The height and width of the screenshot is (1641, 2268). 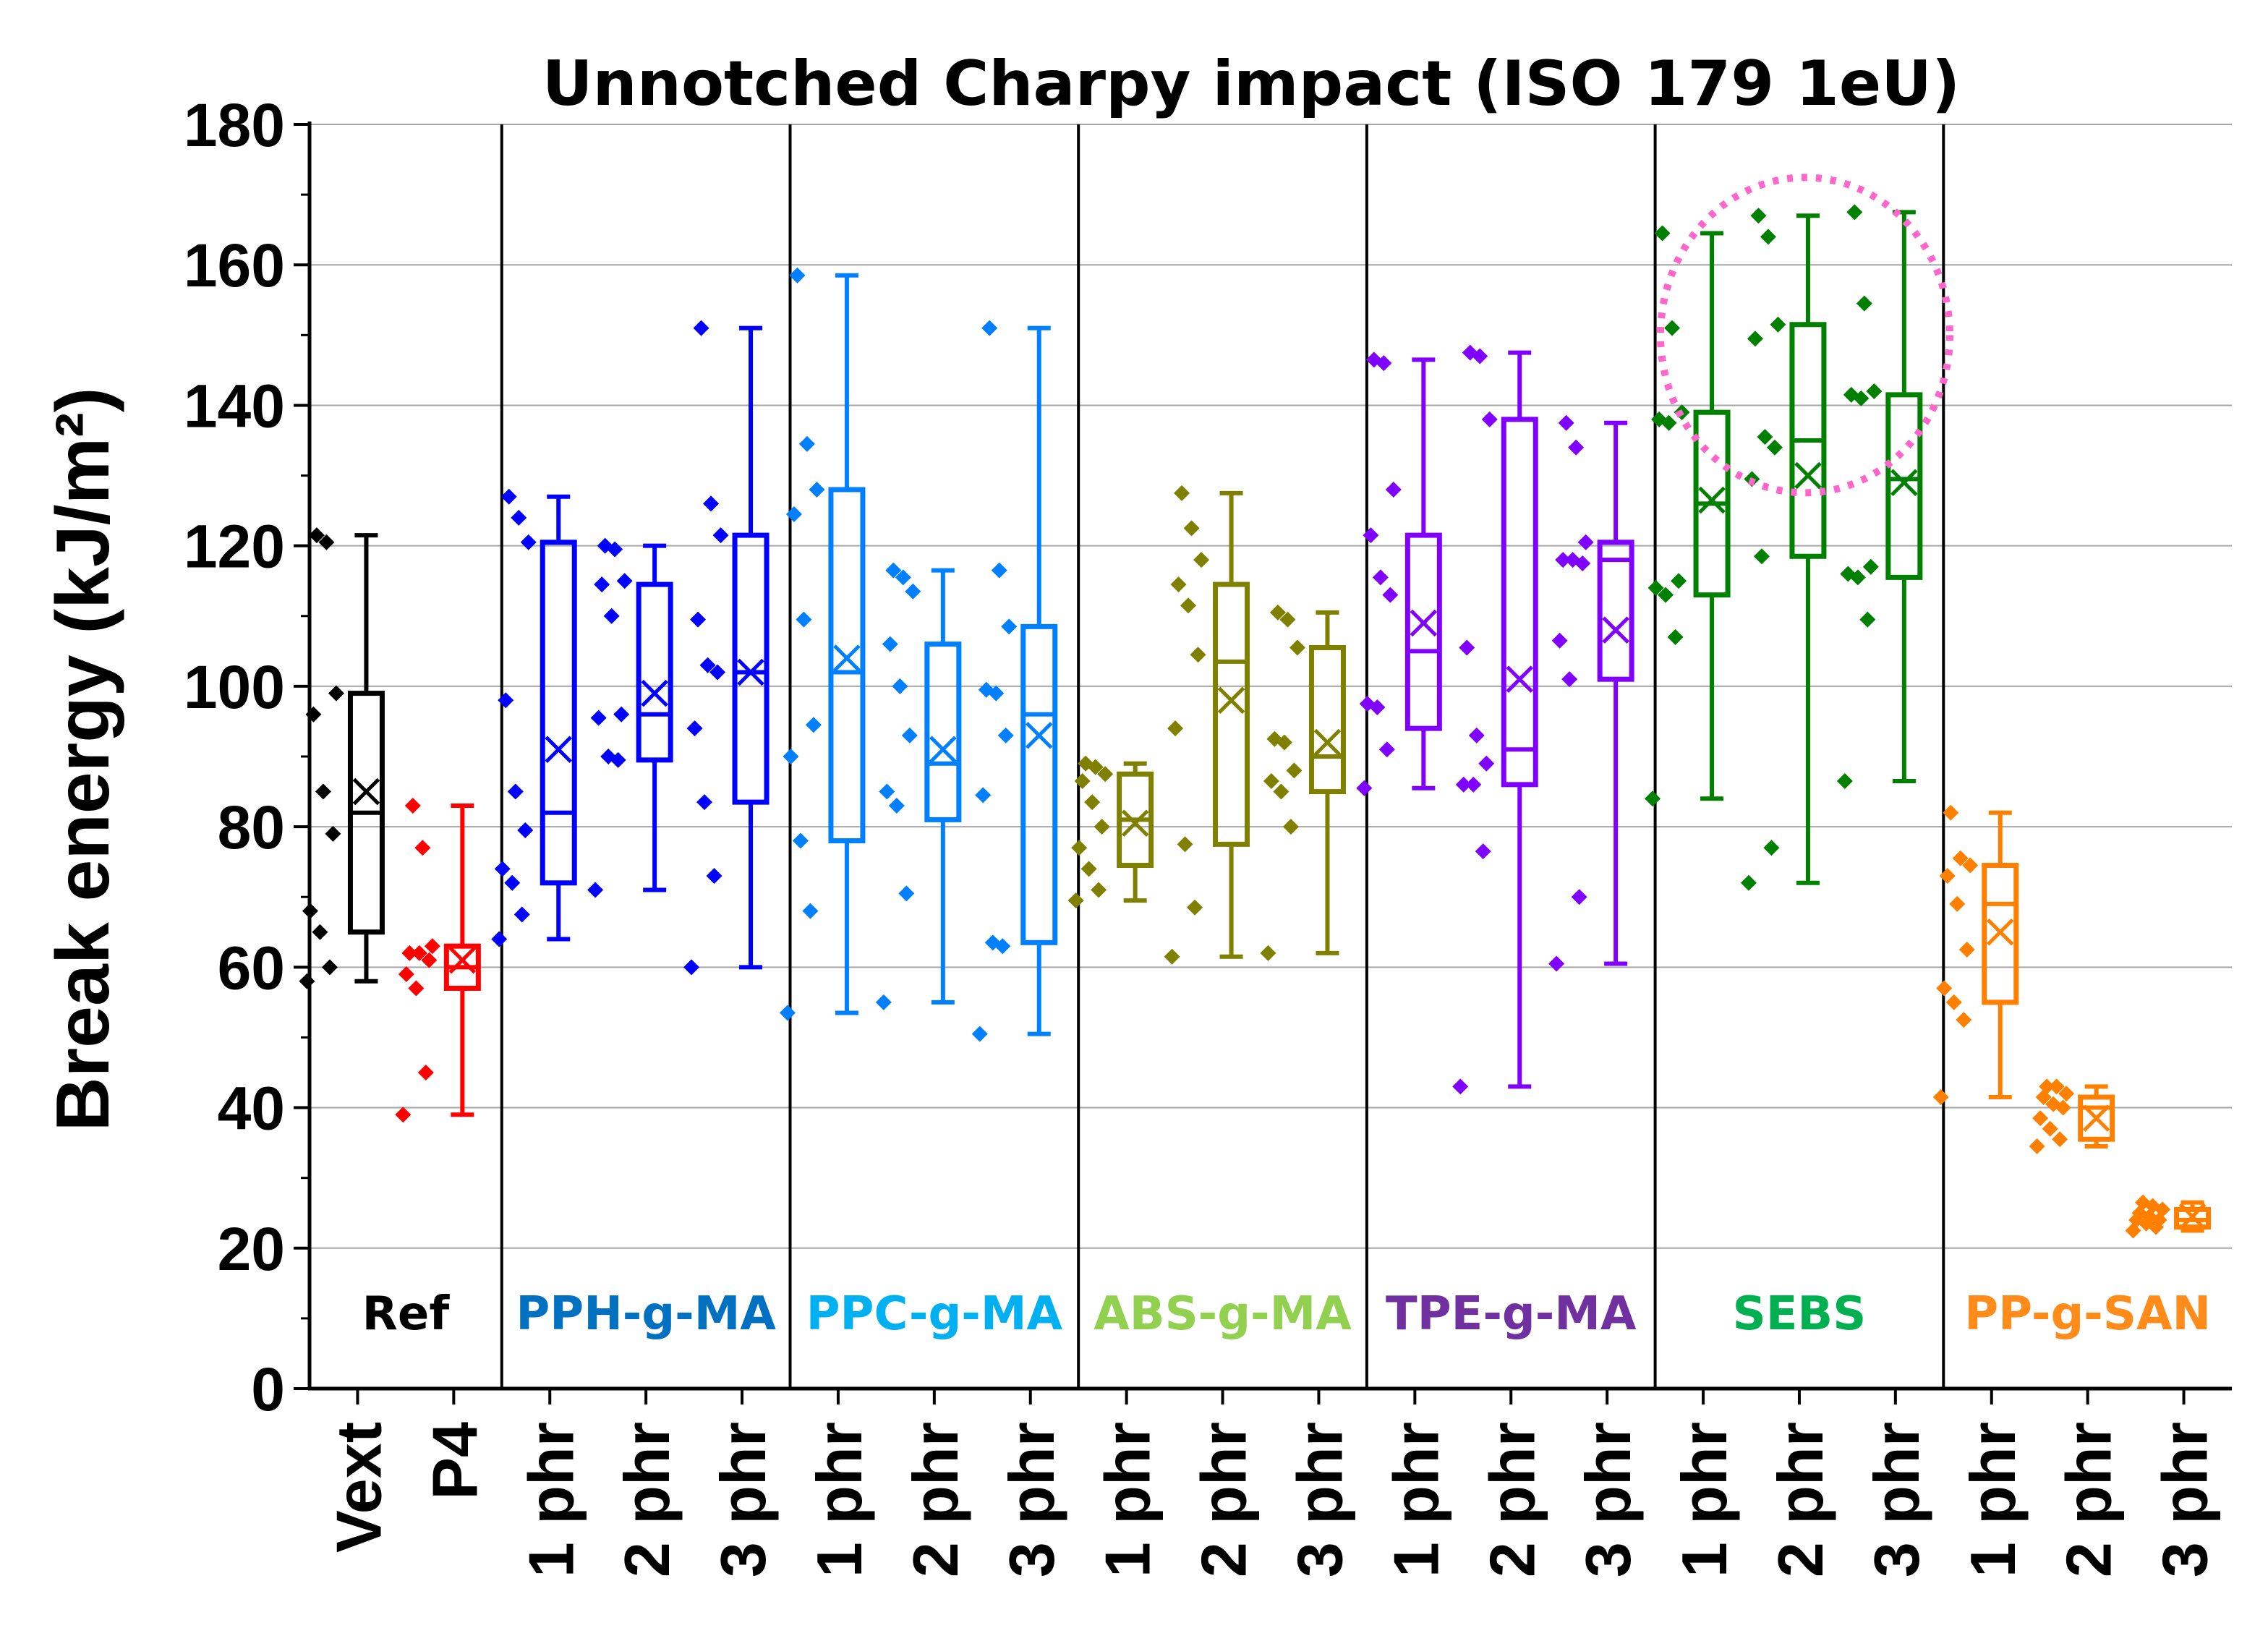 What do you see at coordinates (234, 547) in the screenshot?
I see `y-tick-label: 120` at bounding box center [234, 547].